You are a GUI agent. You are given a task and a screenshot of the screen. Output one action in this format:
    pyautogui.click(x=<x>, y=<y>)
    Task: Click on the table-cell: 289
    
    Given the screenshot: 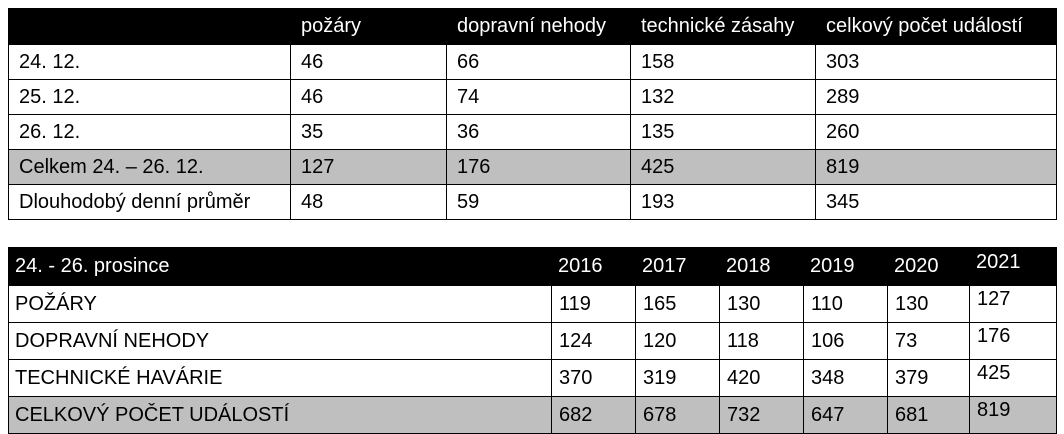 What is the action you would take?
    pyautogui.click(x=936, y=97)
    